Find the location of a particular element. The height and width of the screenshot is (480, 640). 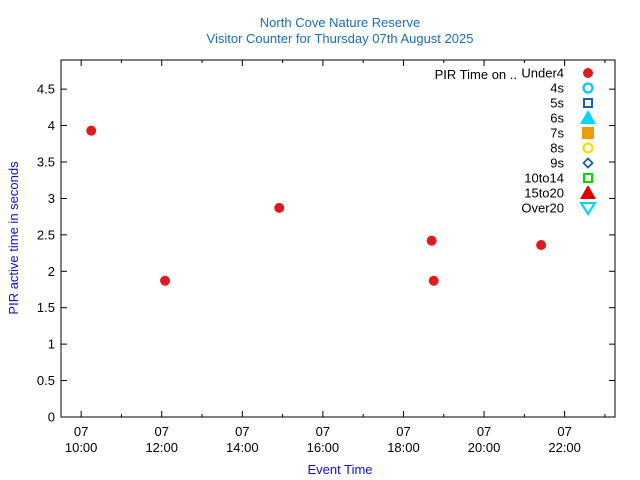

legend-title: PIR Time on .. is located at coordinates (476, 74).